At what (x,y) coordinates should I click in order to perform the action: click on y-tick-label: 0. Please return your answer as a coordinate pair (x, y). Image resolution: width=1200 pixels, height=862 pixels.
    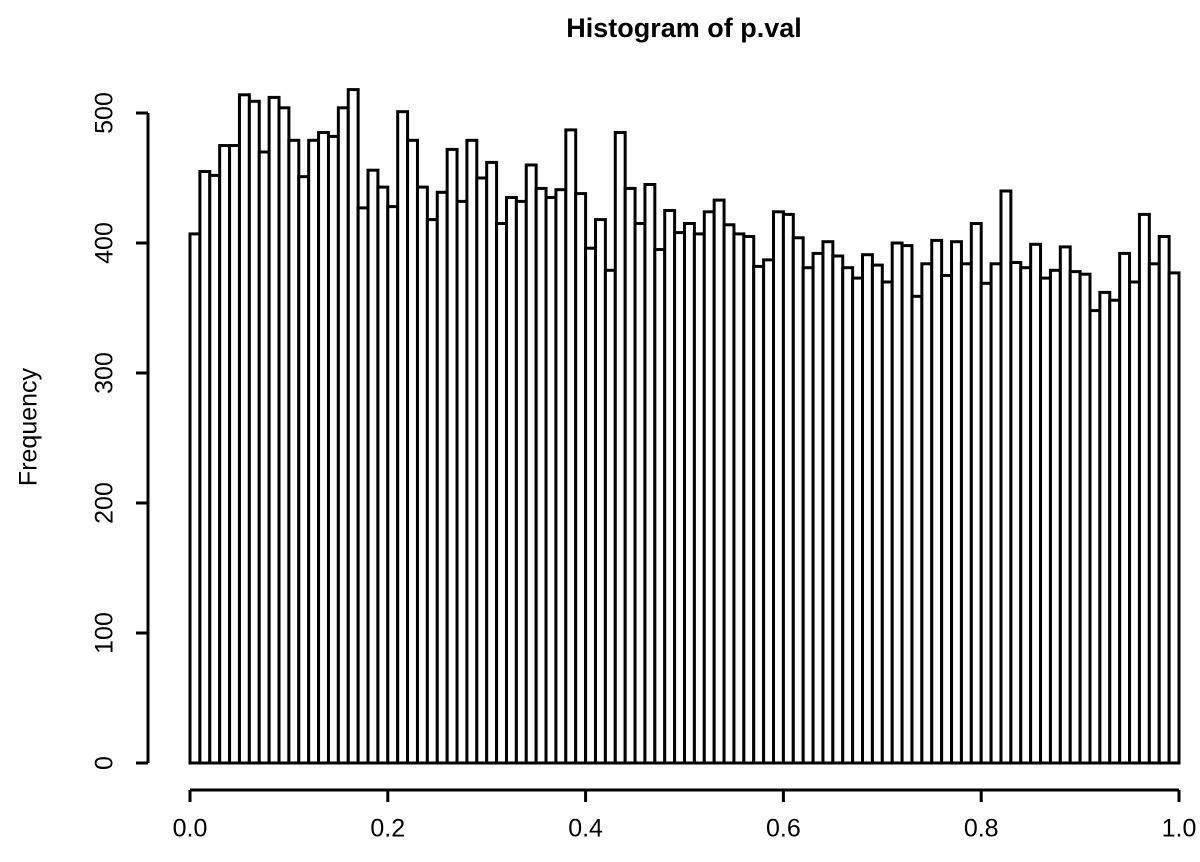
    Looking at the image, I should click on (105, 763).